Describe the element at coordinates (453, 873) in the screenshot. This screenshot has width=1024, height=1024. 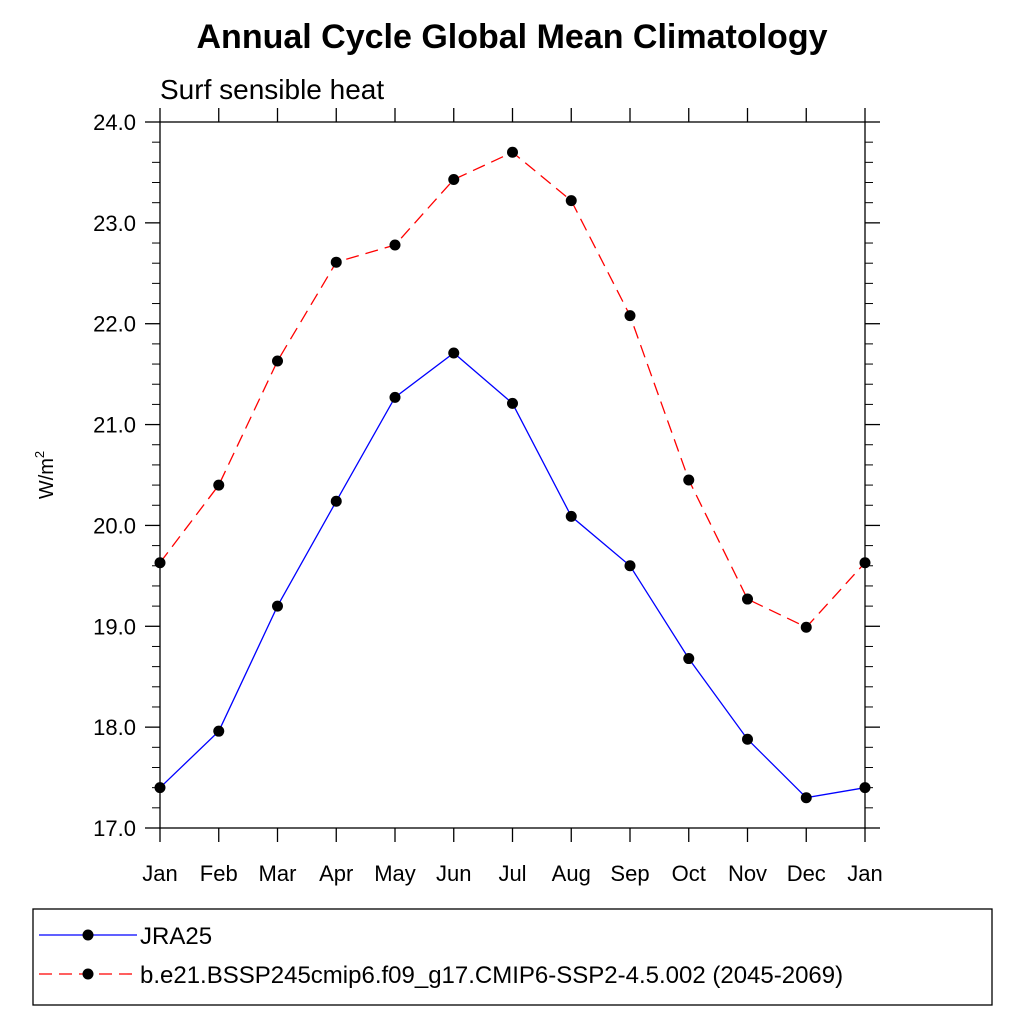
I see `x-tick-label: Jun` at that location.